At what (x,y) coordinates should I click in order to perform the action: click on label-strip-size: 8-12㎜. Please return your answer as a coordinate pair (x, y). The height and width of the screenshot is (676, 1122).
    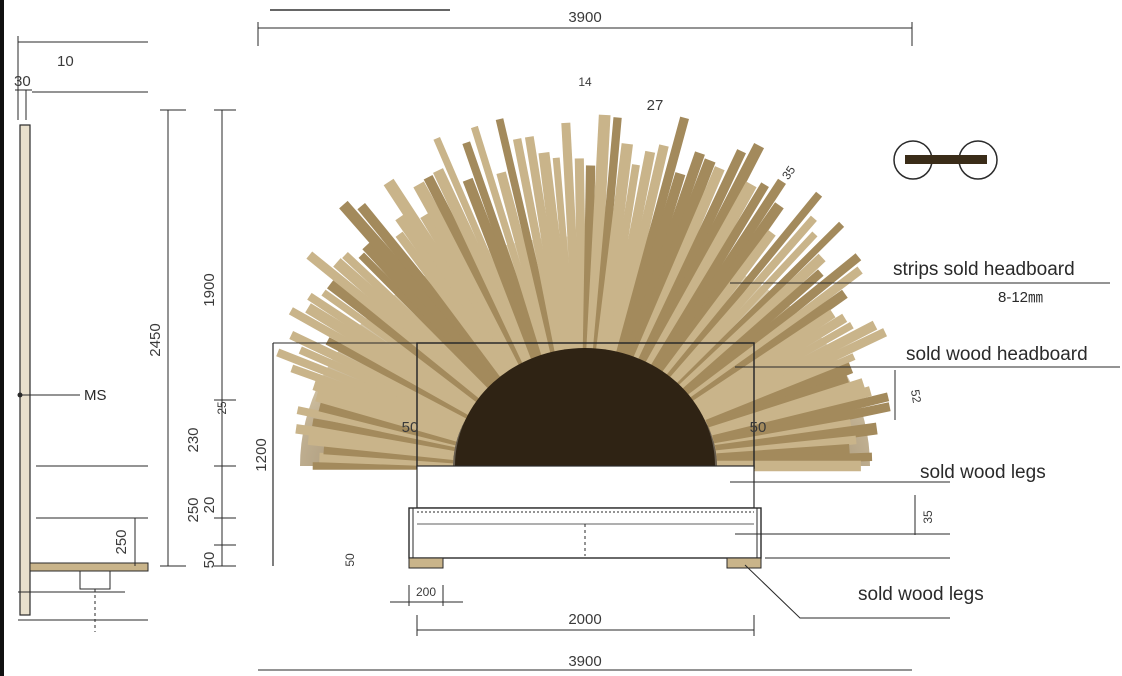
    Looking at the image, I should click on (1020, 297).